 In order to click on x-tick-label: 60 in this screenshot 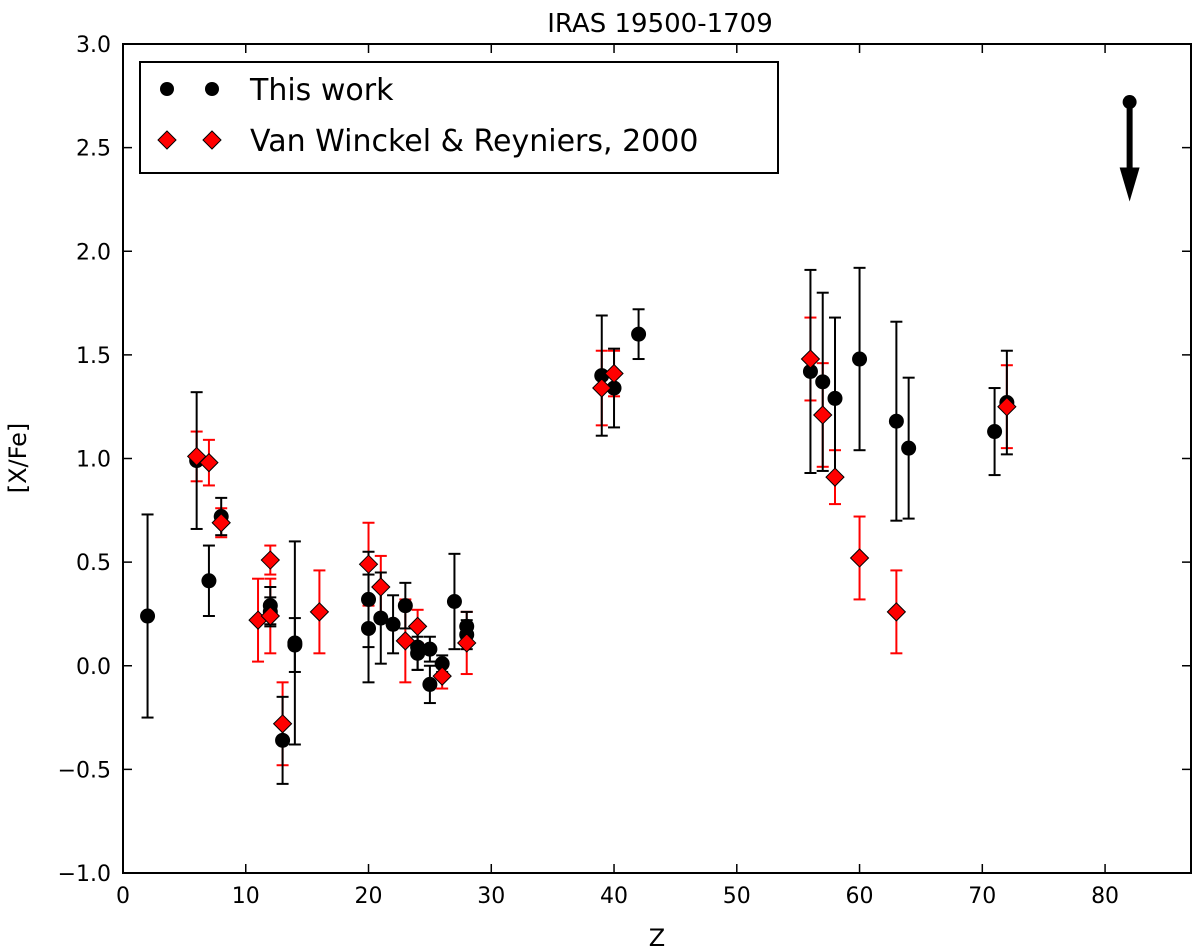, I will do `click(860, 896)`.